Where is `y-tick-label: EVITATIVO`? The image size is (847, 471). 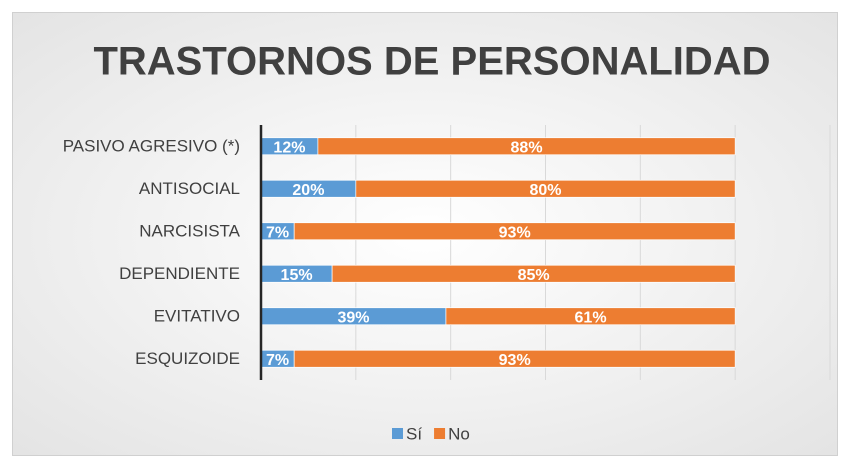 y-tick-label: EVITATIVO is located at coordinates (197, 316).